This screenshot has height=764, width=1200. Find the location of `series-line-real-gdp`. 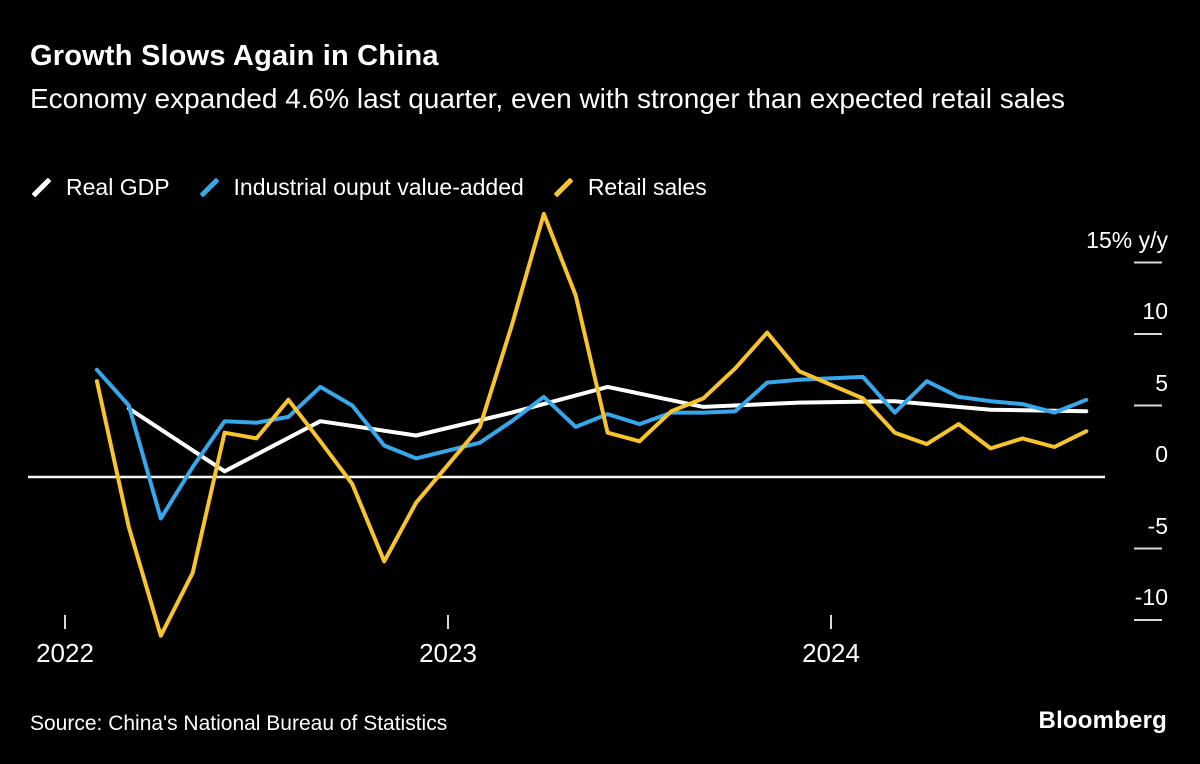

series-line-real-gdp is located at coordinates (607, 429).